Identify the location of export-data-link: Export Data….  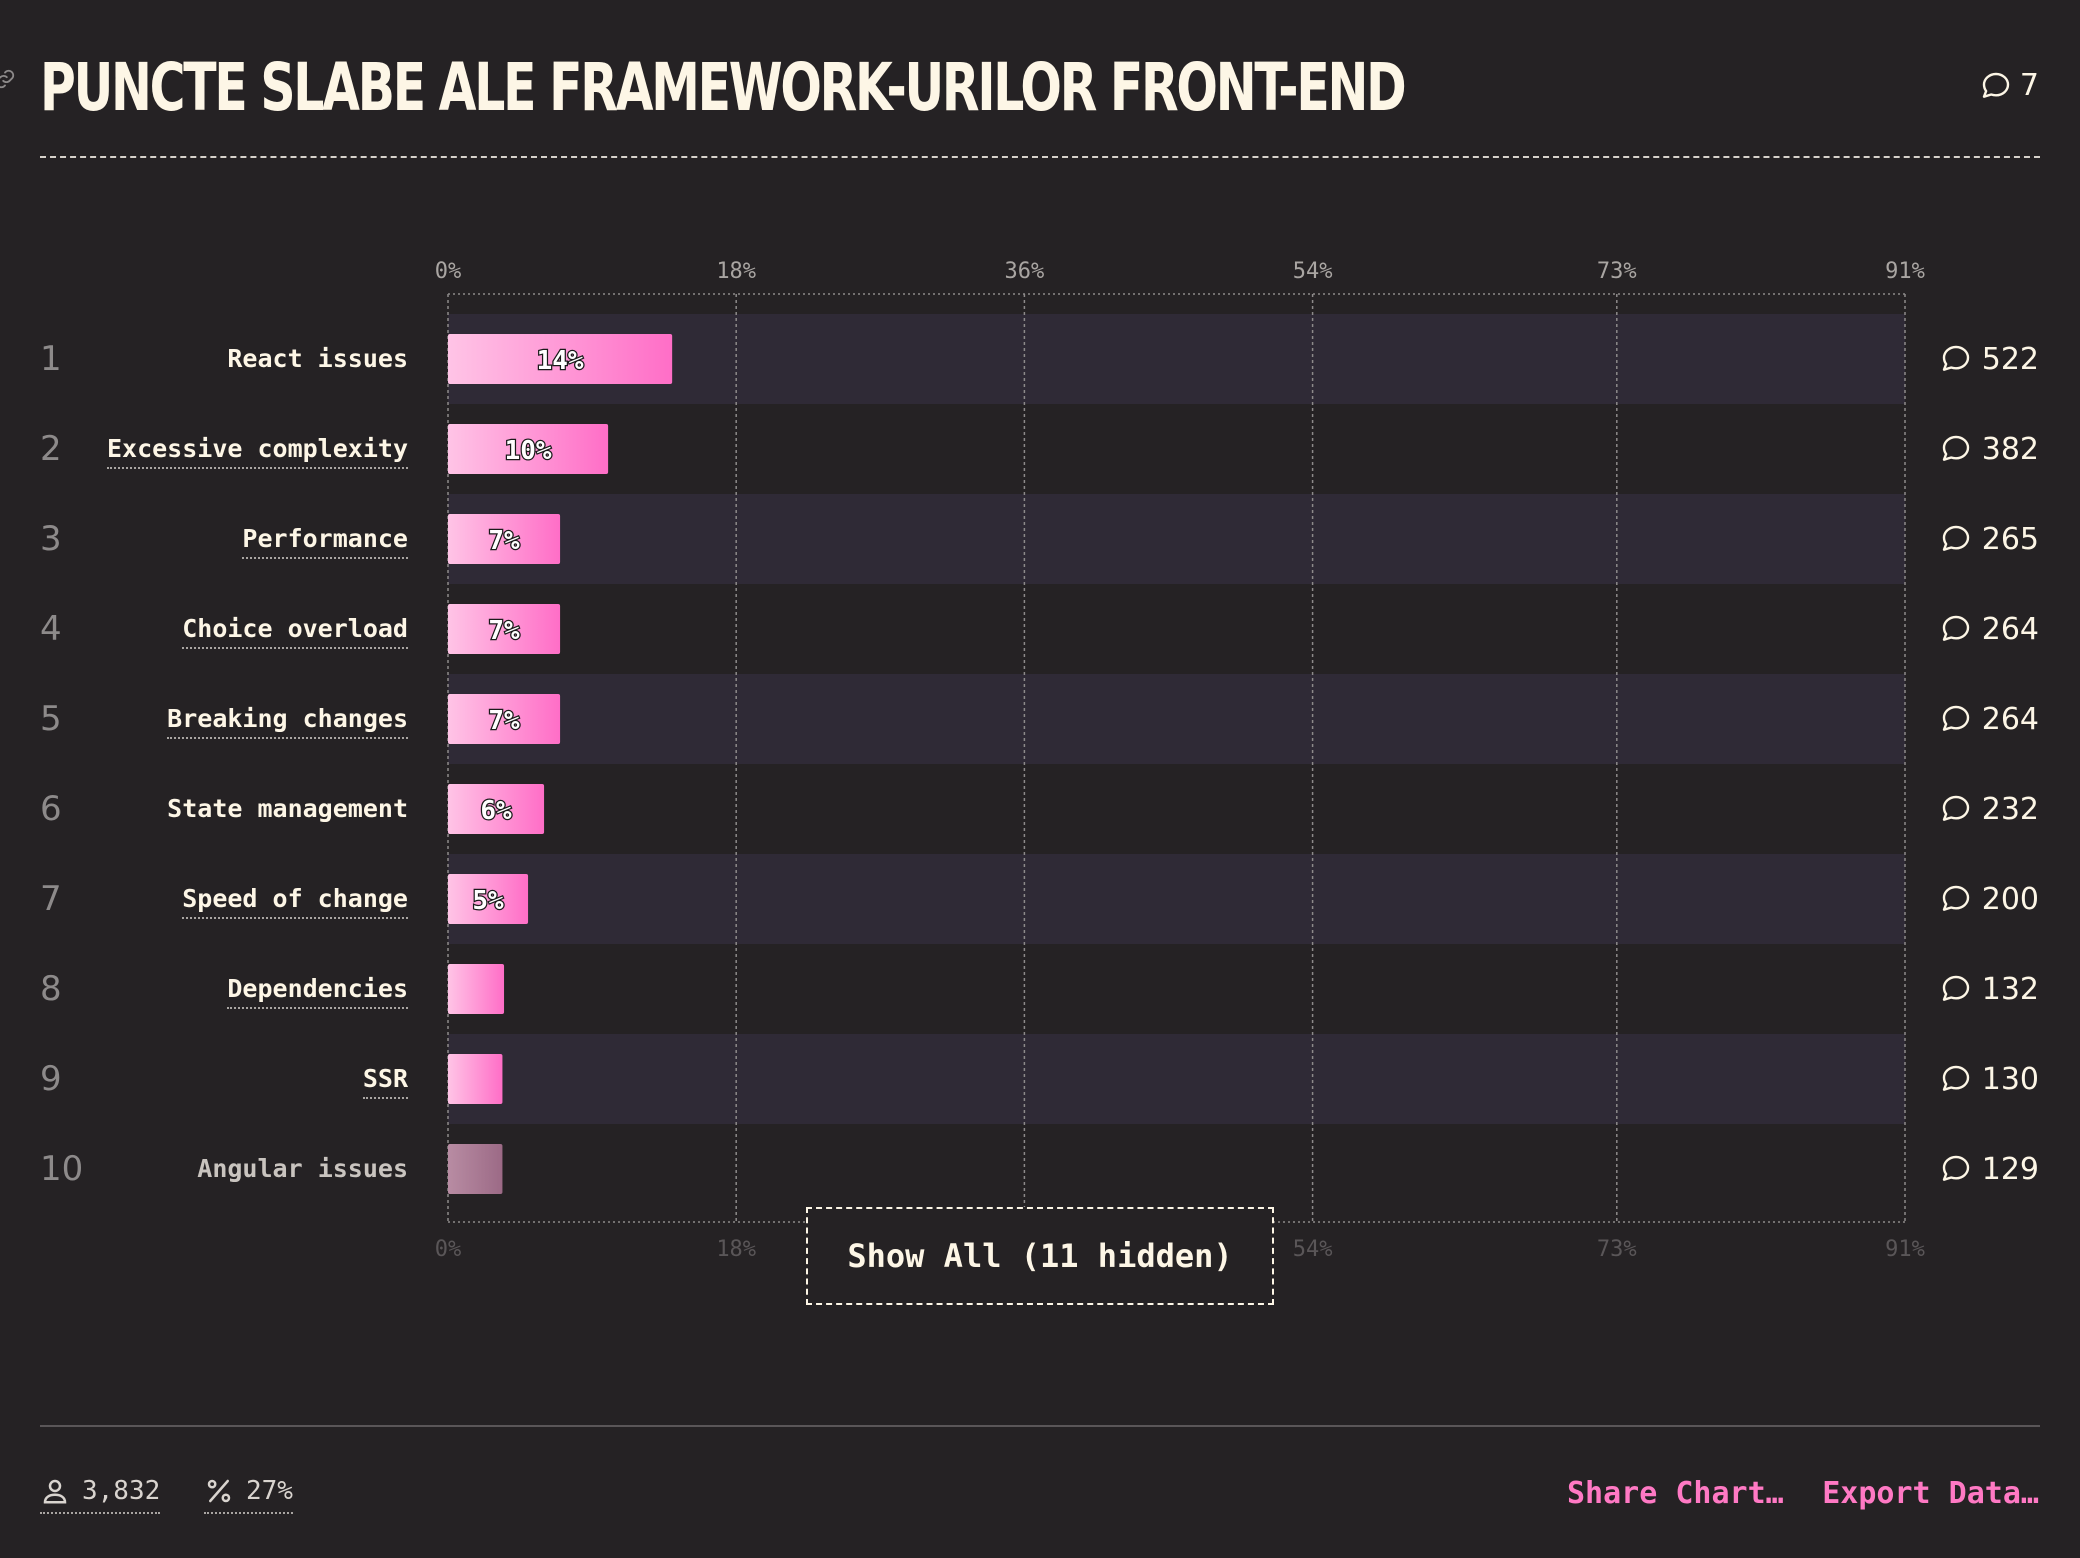
(1930, 1493).